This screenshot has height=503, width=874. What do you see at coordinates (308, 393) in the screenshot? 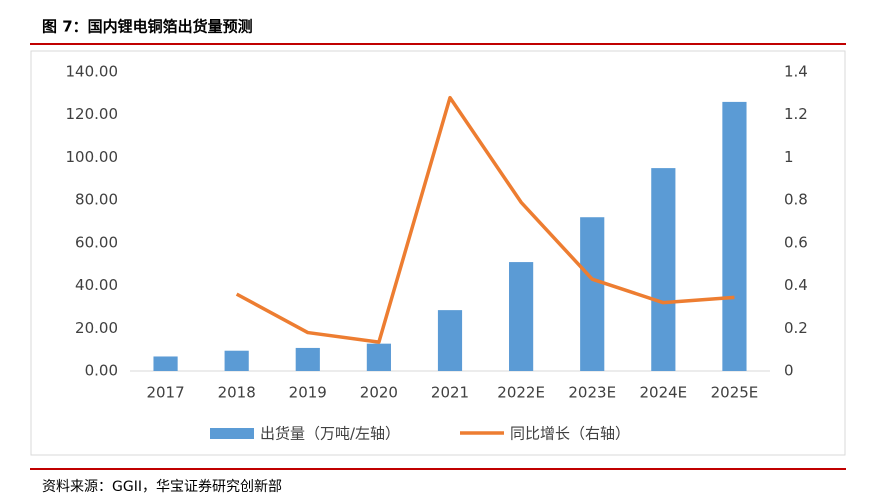
I see `x-tick-label: 2019` at bounding box center [308, 393].